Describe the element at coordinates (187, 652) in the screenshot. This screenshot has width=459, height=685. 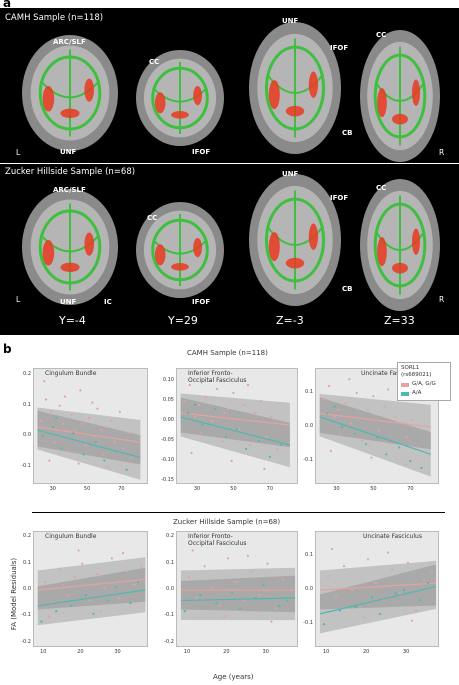
I see `x-tick-label: 10` at that location.